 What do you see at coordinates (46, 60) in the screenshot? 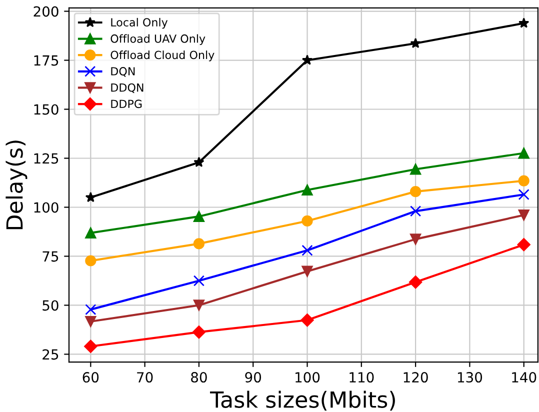
I see `y-tick-label: 175` at bounding box center [46, 60].